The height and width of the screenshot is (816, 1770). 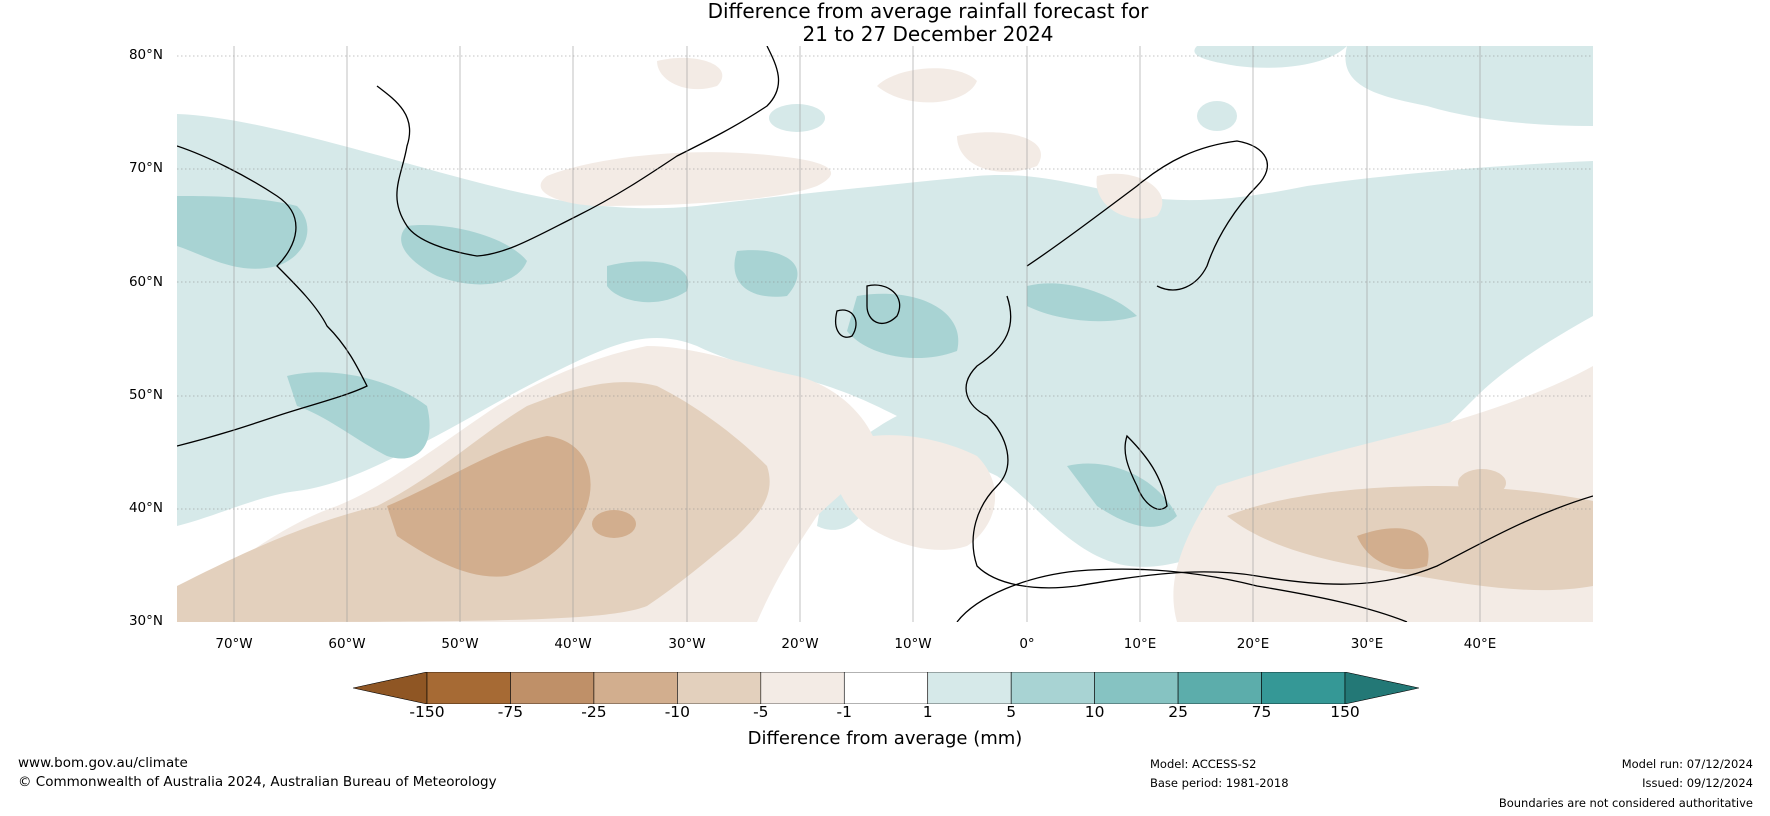 I want to click on lon-label-70w: 70°W, so click(x=234, y=644).